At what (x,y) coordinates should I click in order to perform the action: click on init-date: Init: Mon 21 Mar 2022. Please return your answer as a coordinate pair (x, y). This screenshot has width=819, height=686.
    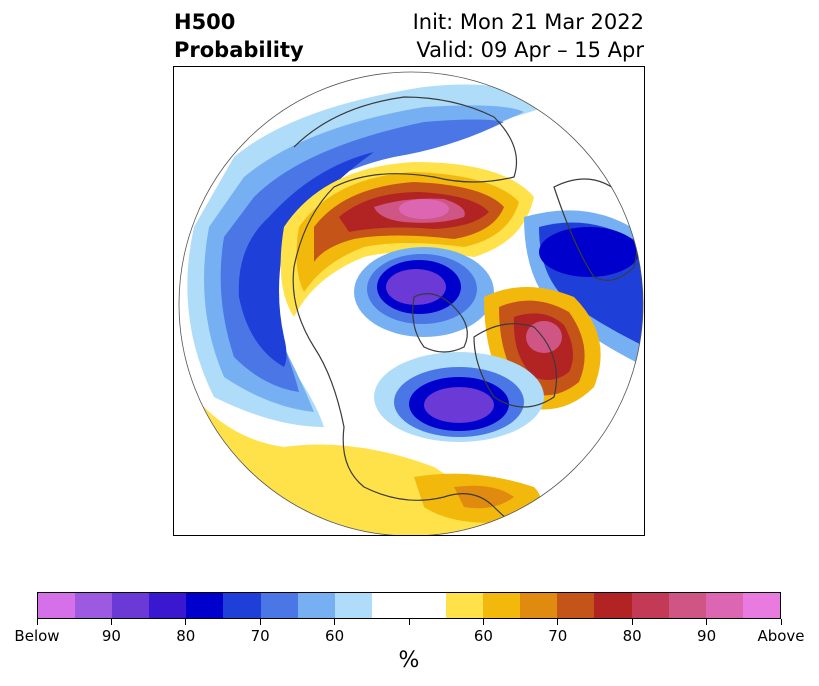
    Looking at the image, I should click on (528, 22).